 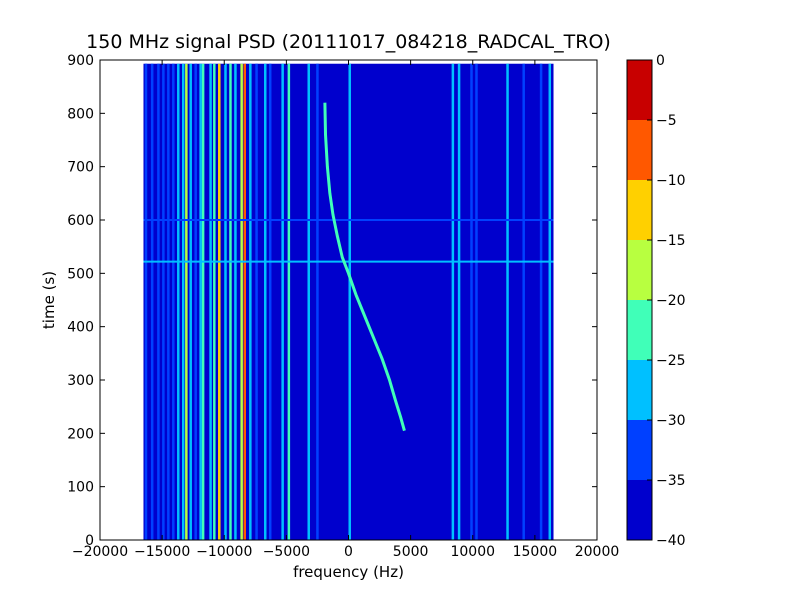 I want to click on colorbar-tick-label: −25, so click(x=671, y=361).